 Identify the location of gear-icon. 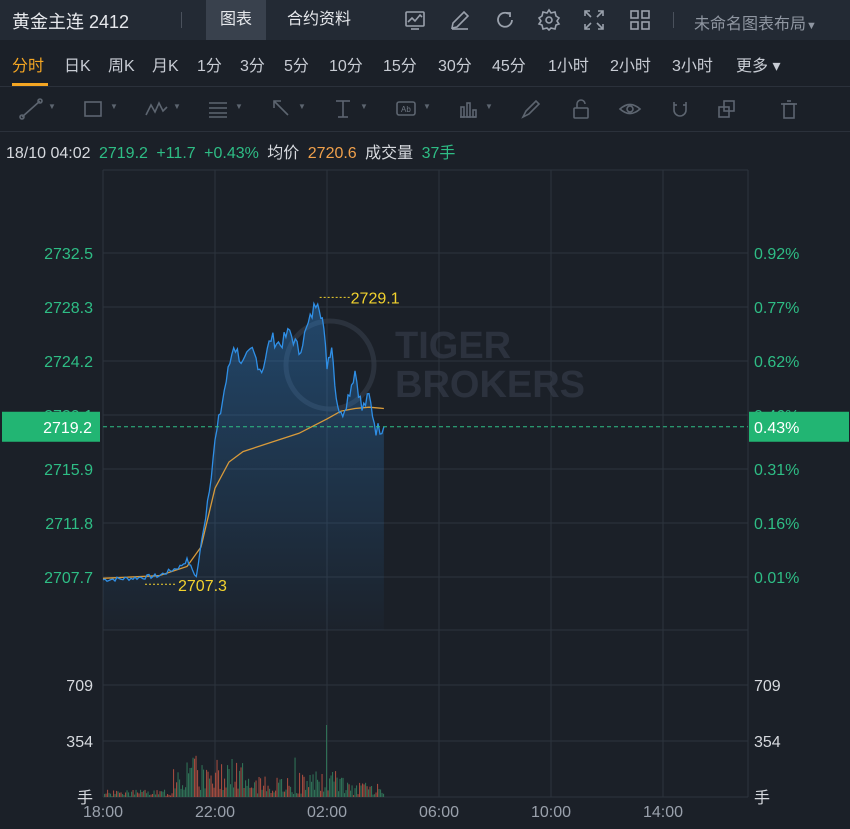
(549, 20).